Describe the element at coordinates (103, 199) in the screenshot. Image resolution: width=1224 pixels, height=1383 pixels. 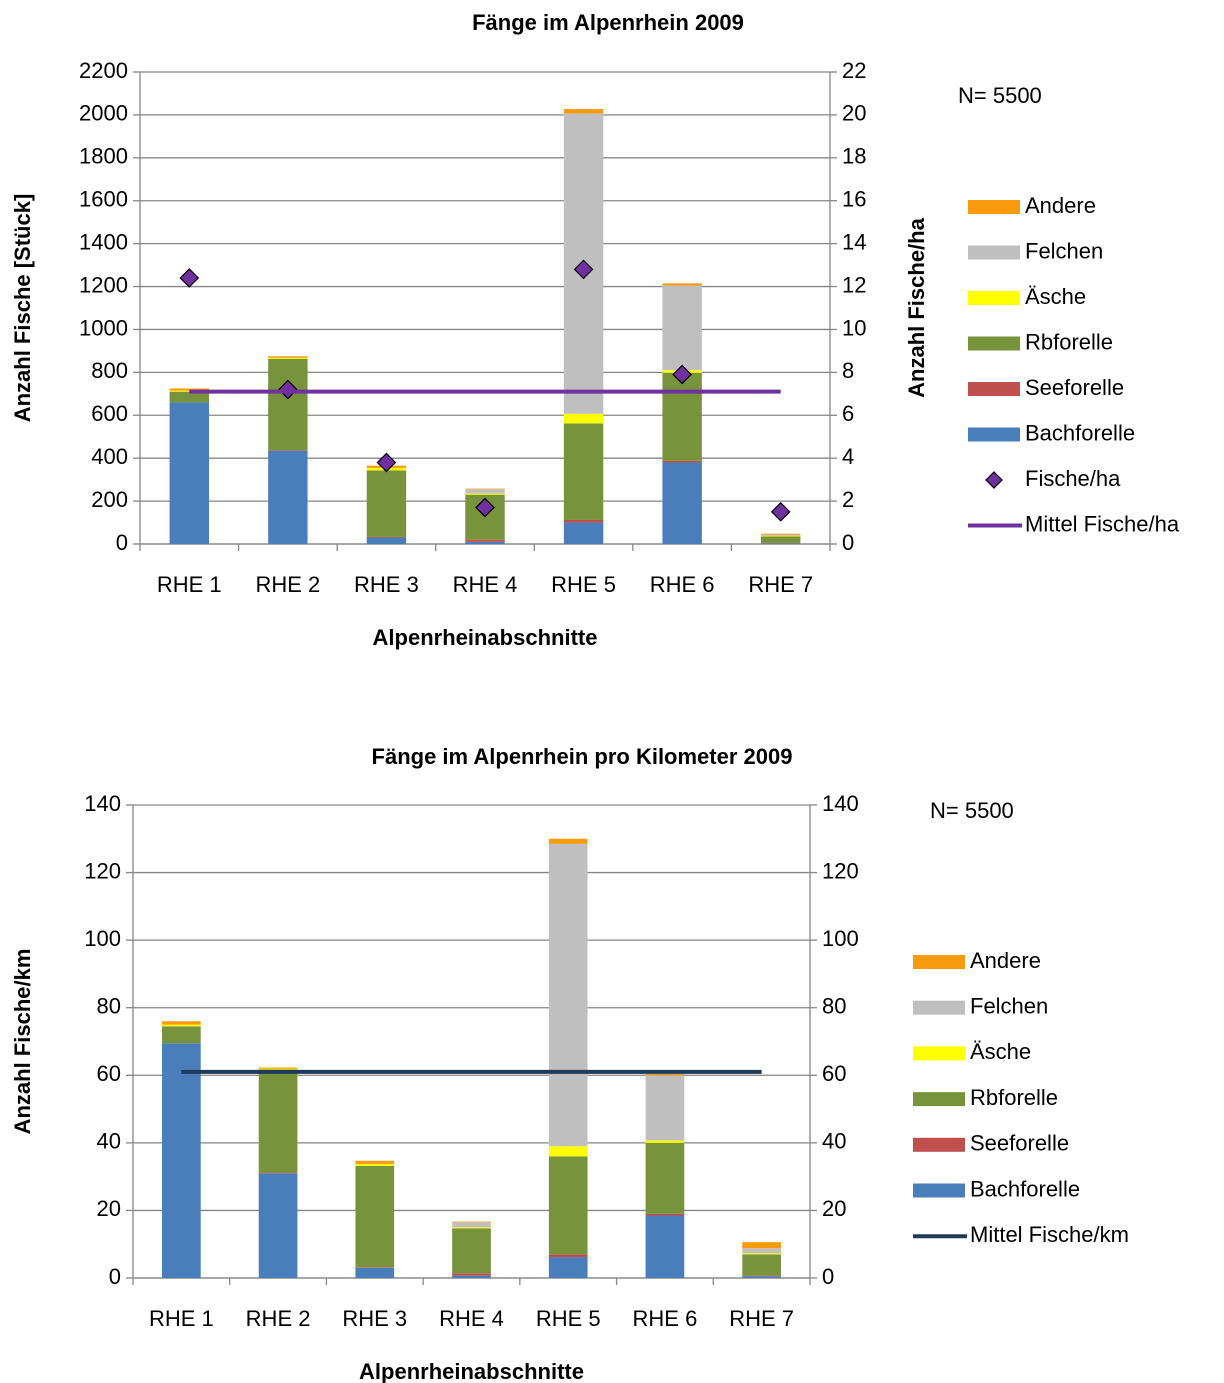
I see `y-tick-label: 1600` at that location.